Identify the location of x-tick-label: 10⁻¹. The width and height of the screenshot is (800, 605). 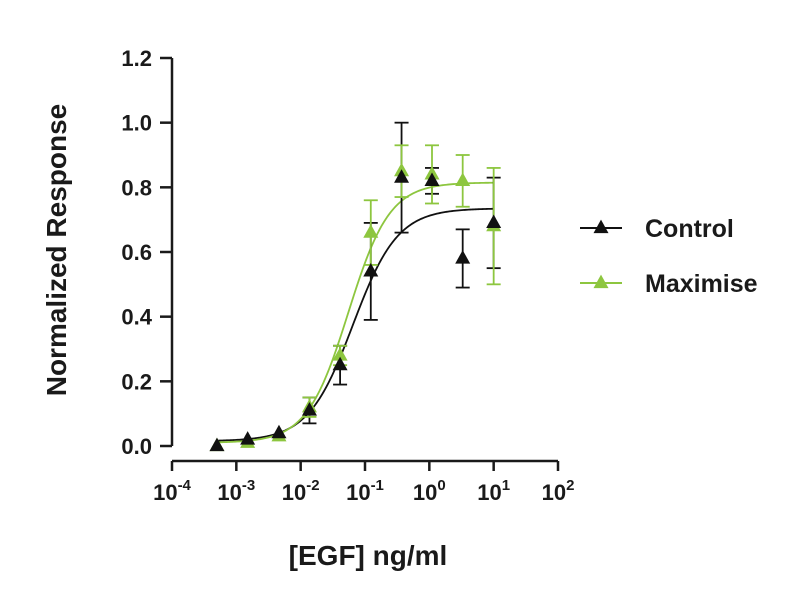
(365, 491).